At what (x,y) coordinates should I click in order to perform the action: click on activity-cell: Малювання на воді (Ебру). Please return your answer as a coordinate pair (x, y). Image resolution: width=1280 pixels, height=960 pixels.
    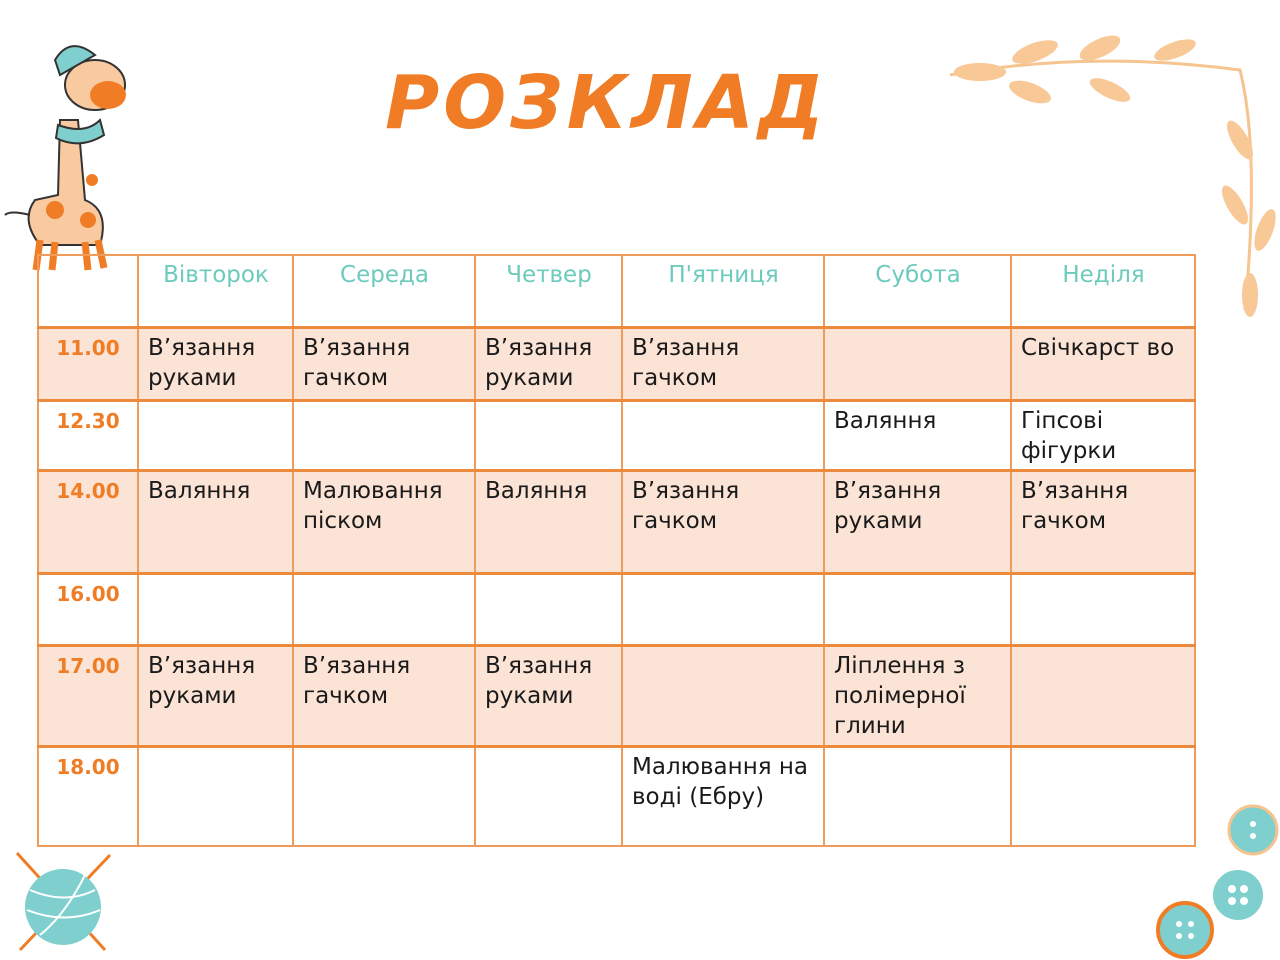
    Looking at the image, I should click on (723, 796).